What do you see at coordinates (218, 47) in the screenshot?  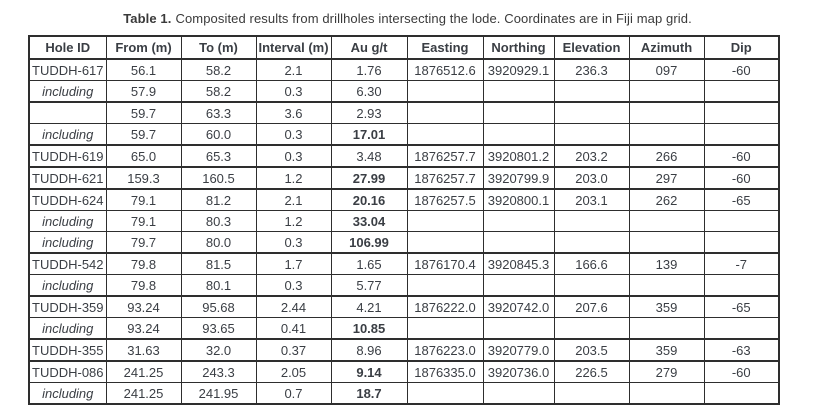 I see `column-header-to-m: To (m)` at bounding box center [218, 47].